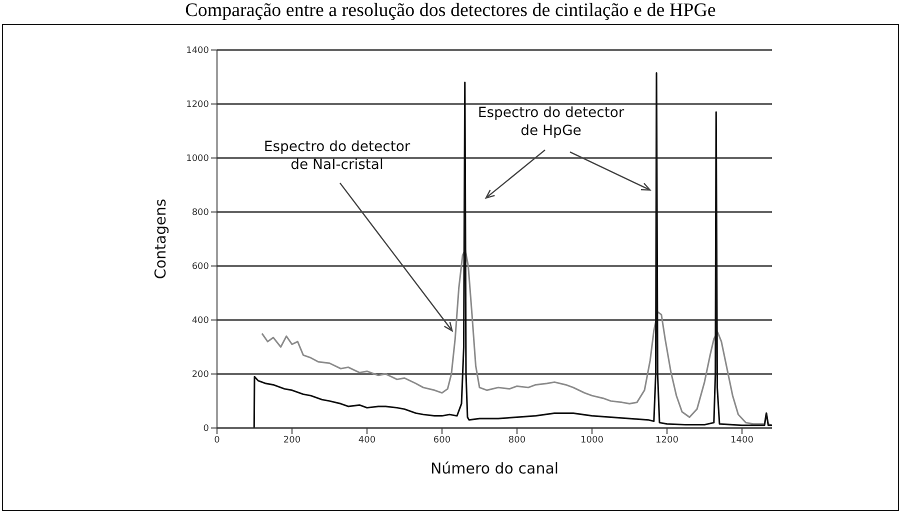  What do you see at coordinates (201, 213) in the screenshot?
I see `y-tick-label: 800` at bounding box center [201, 213].